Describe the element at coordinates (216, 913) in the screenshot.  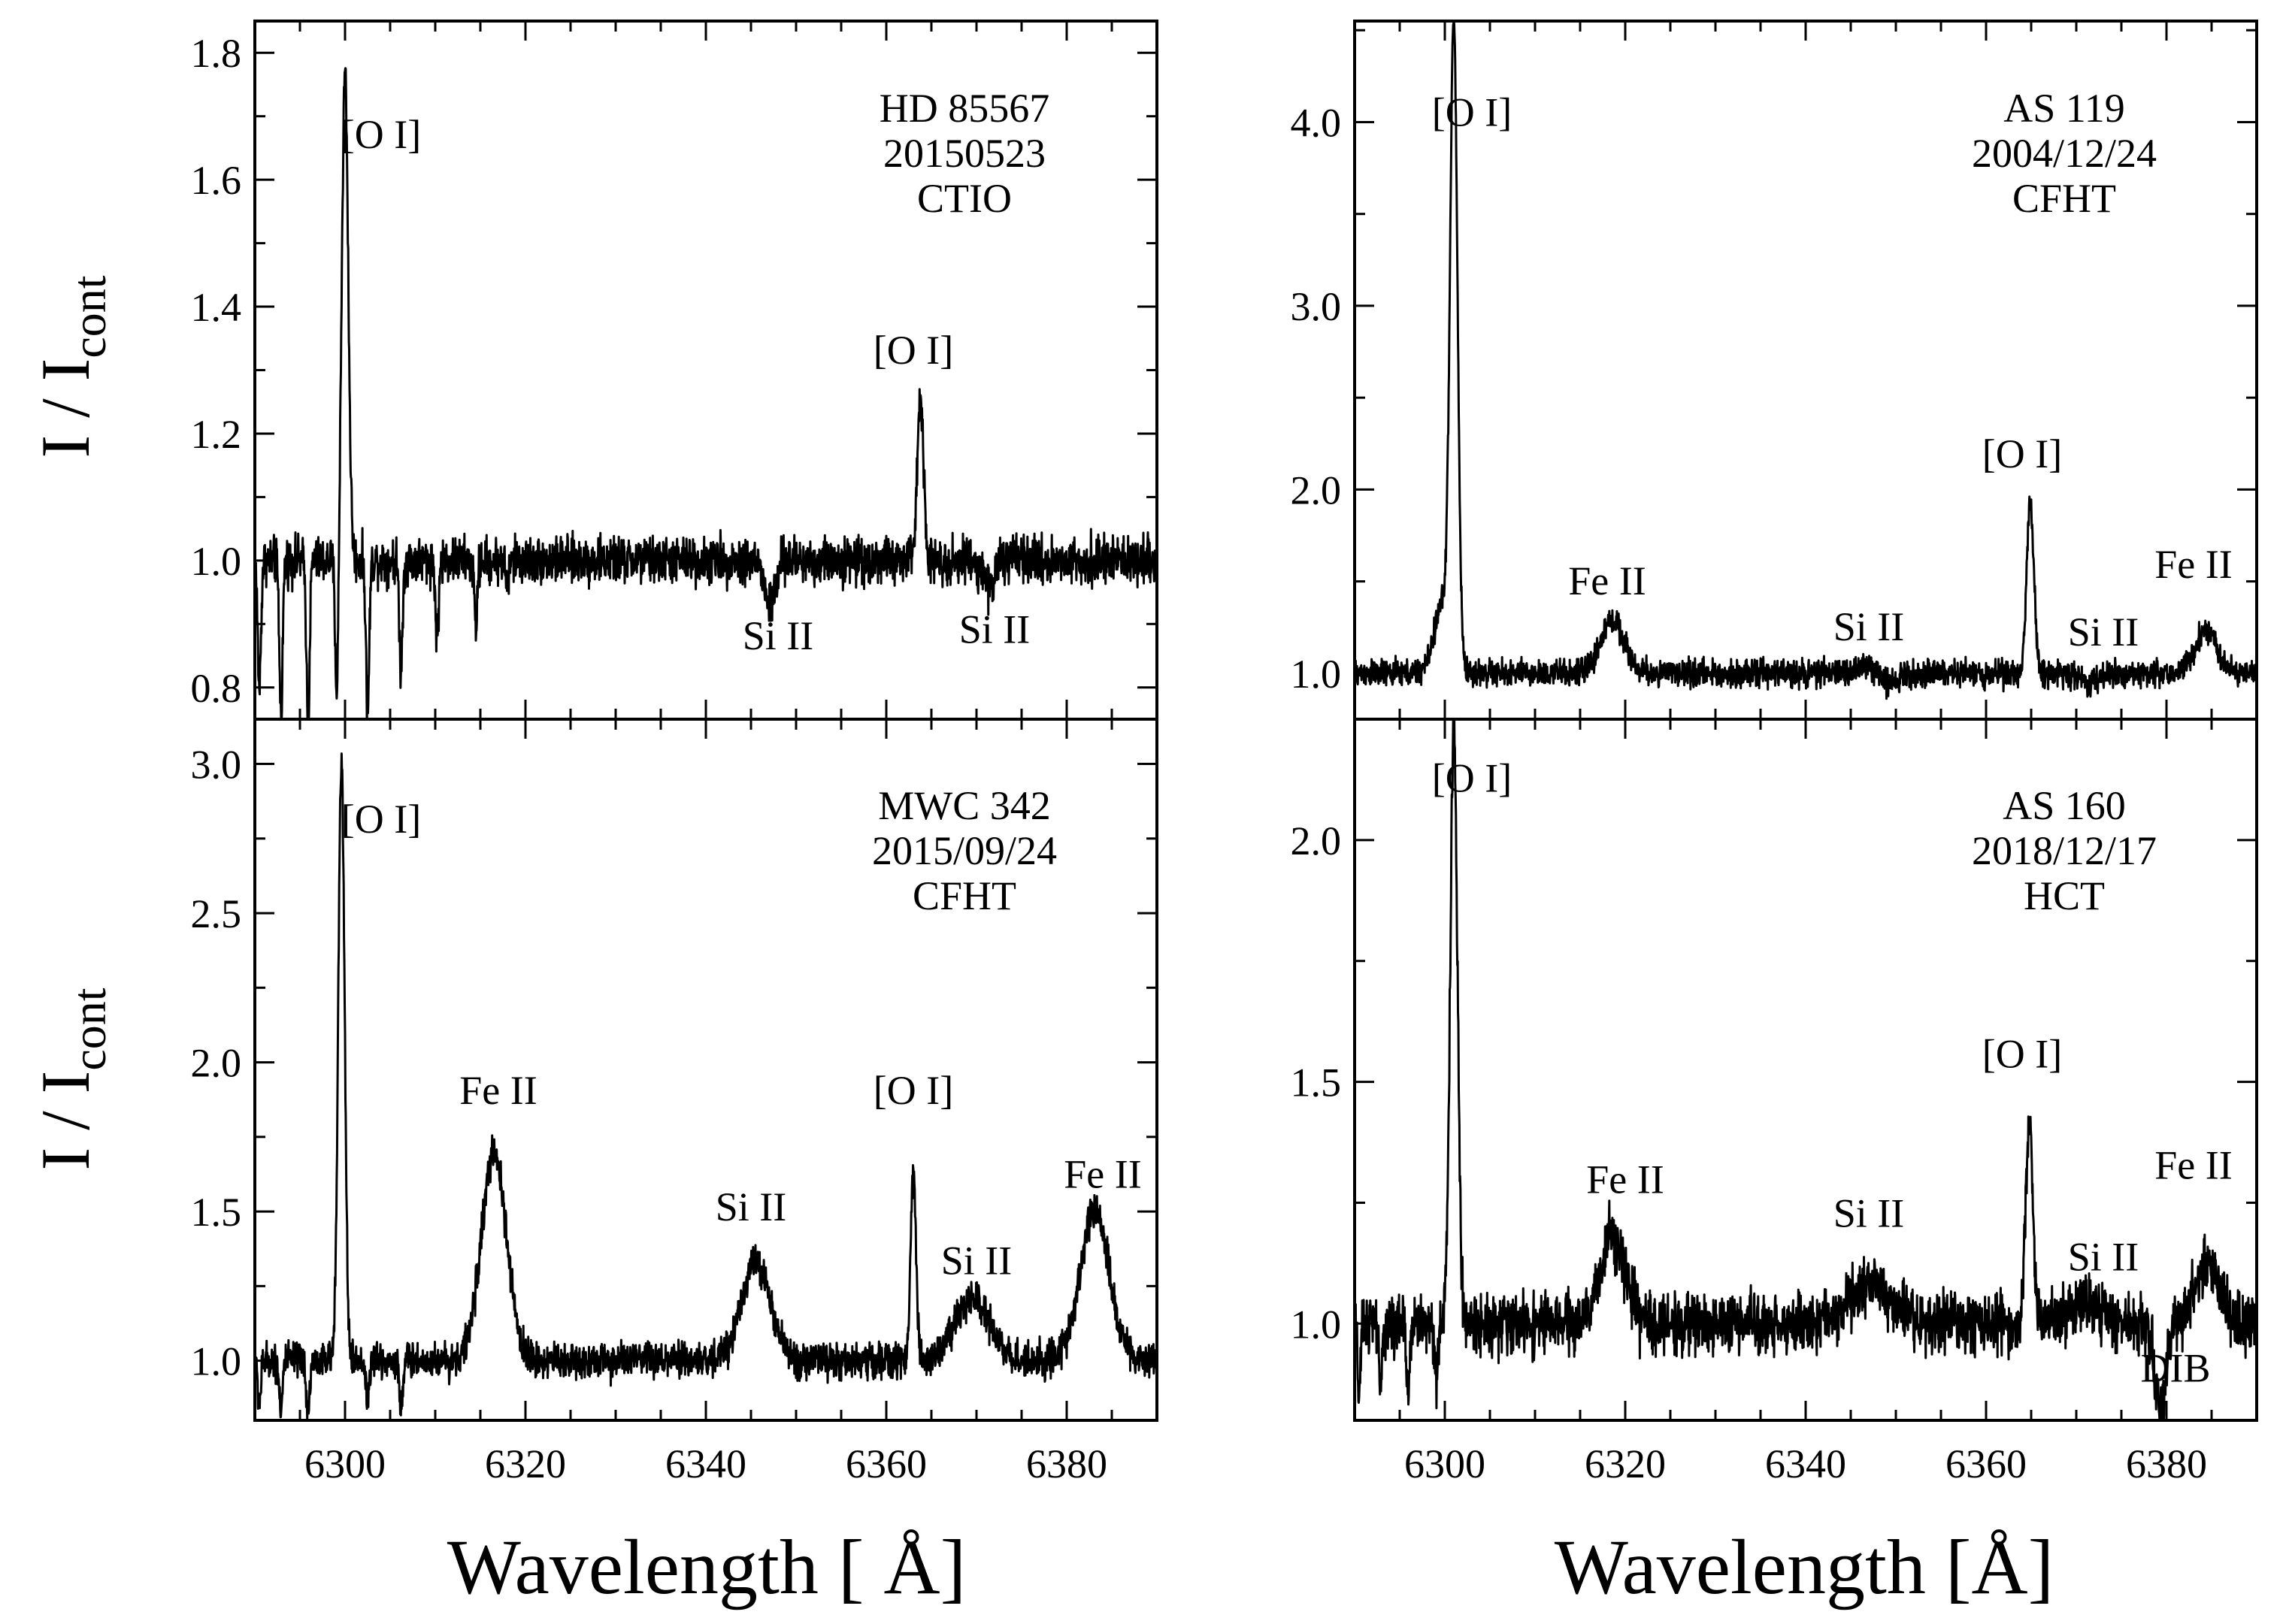
I see `y-tick-label: 2.5` at that location.